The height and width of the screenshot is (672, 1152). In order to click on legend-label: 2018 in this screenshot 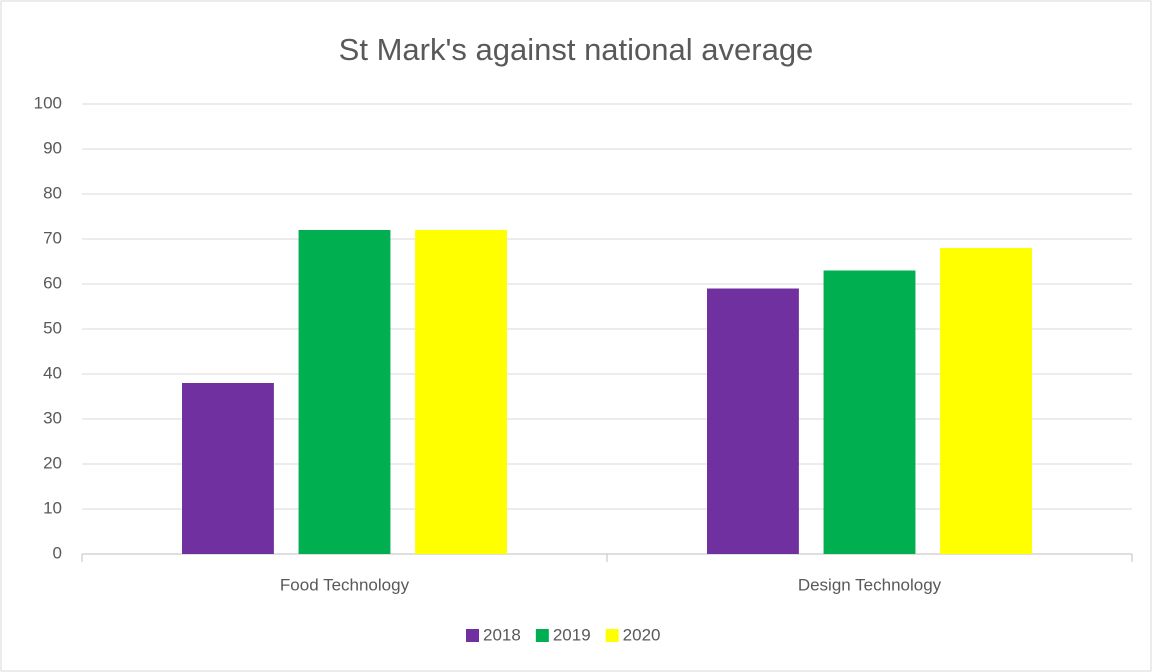, I will do `click(502, 634)`.